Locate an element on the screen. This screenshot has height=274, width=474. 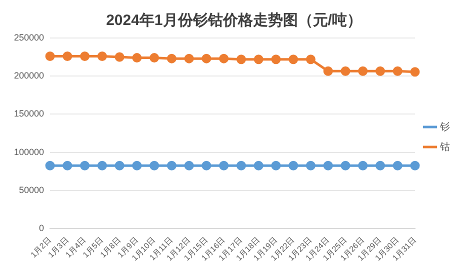
y-tick-label: 250000 is located at coordinates (29, 37).